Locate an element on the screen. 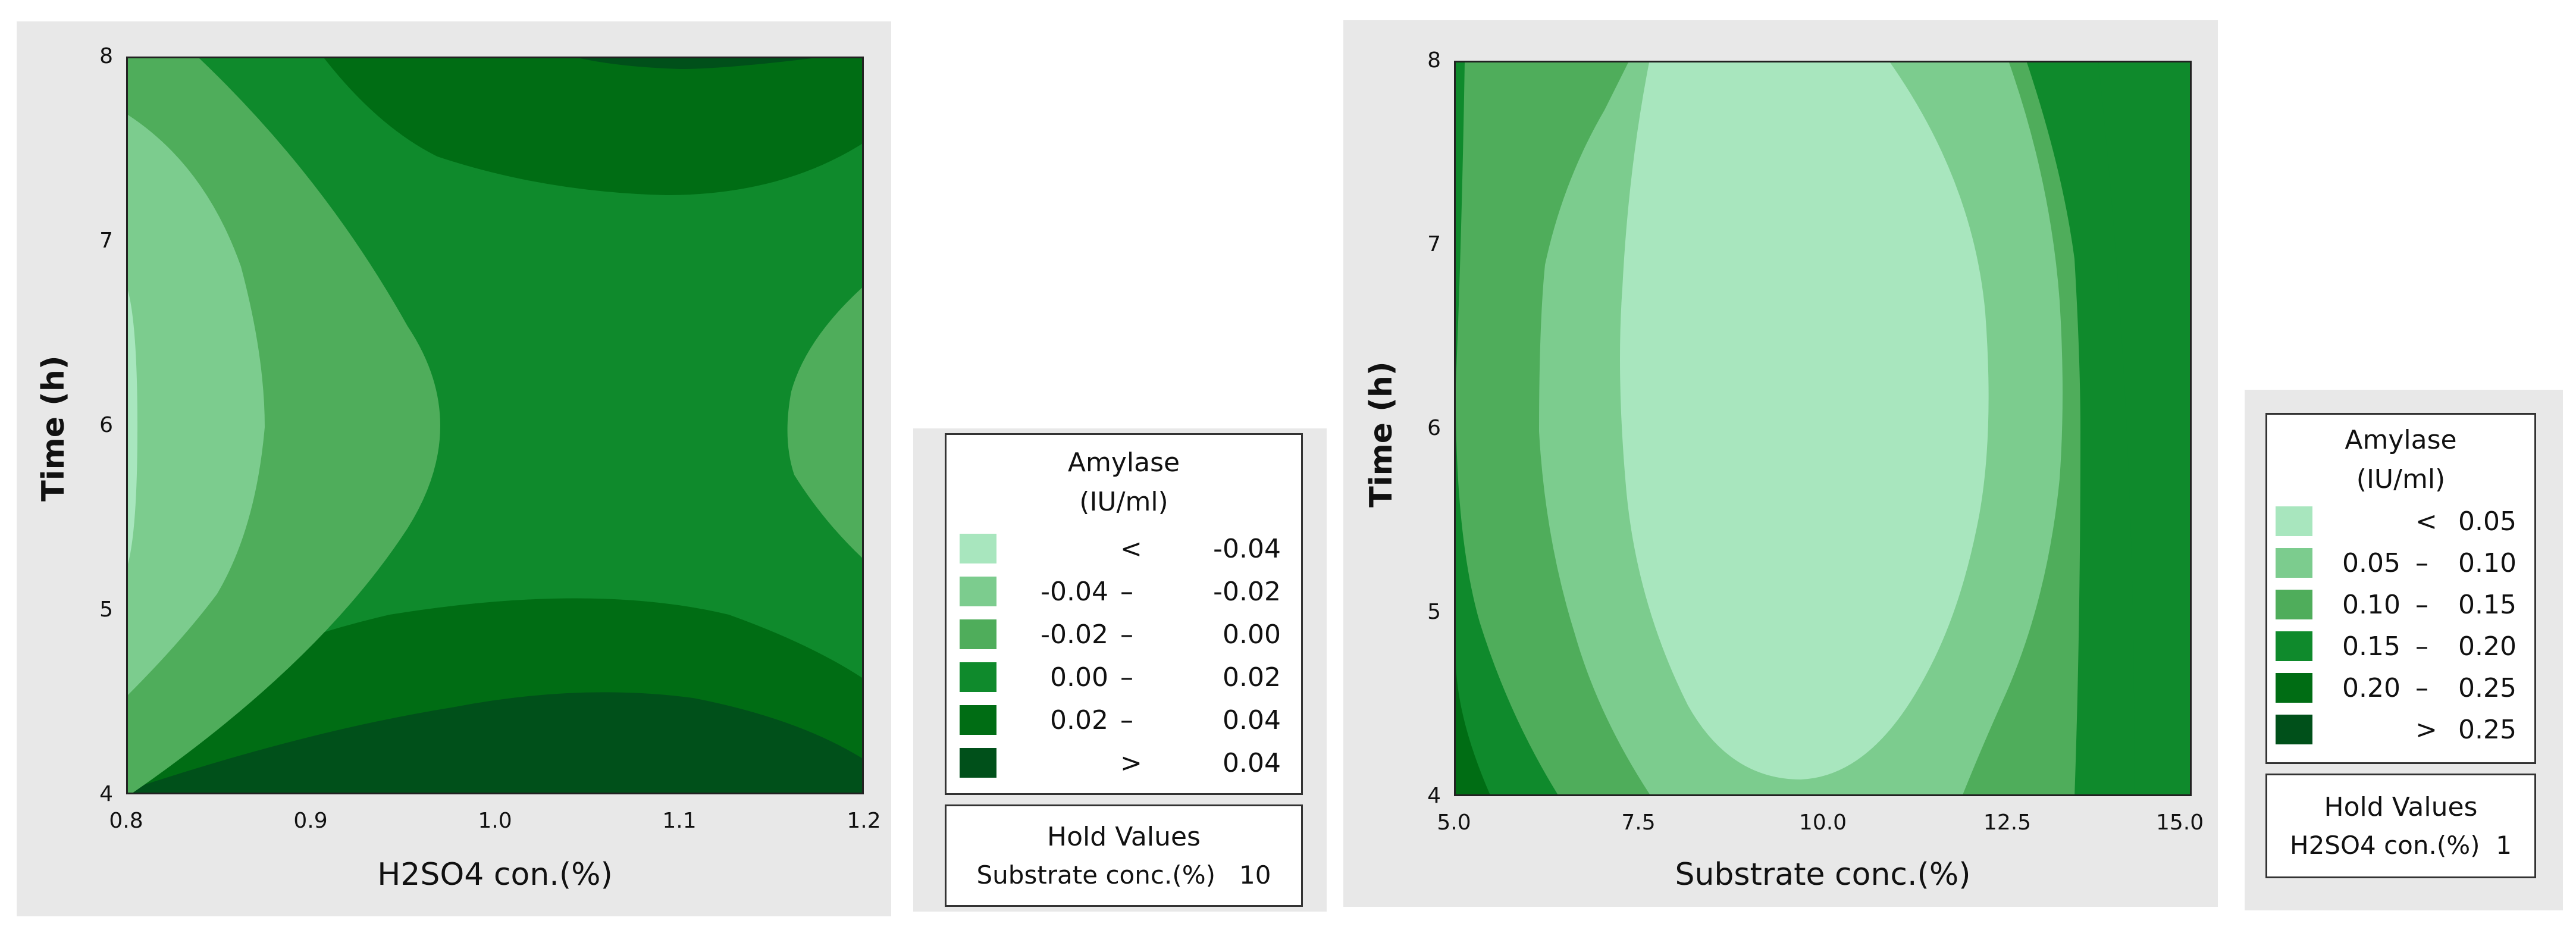  chart1-ytick-5: 5 is located at coordinates (106, 610).